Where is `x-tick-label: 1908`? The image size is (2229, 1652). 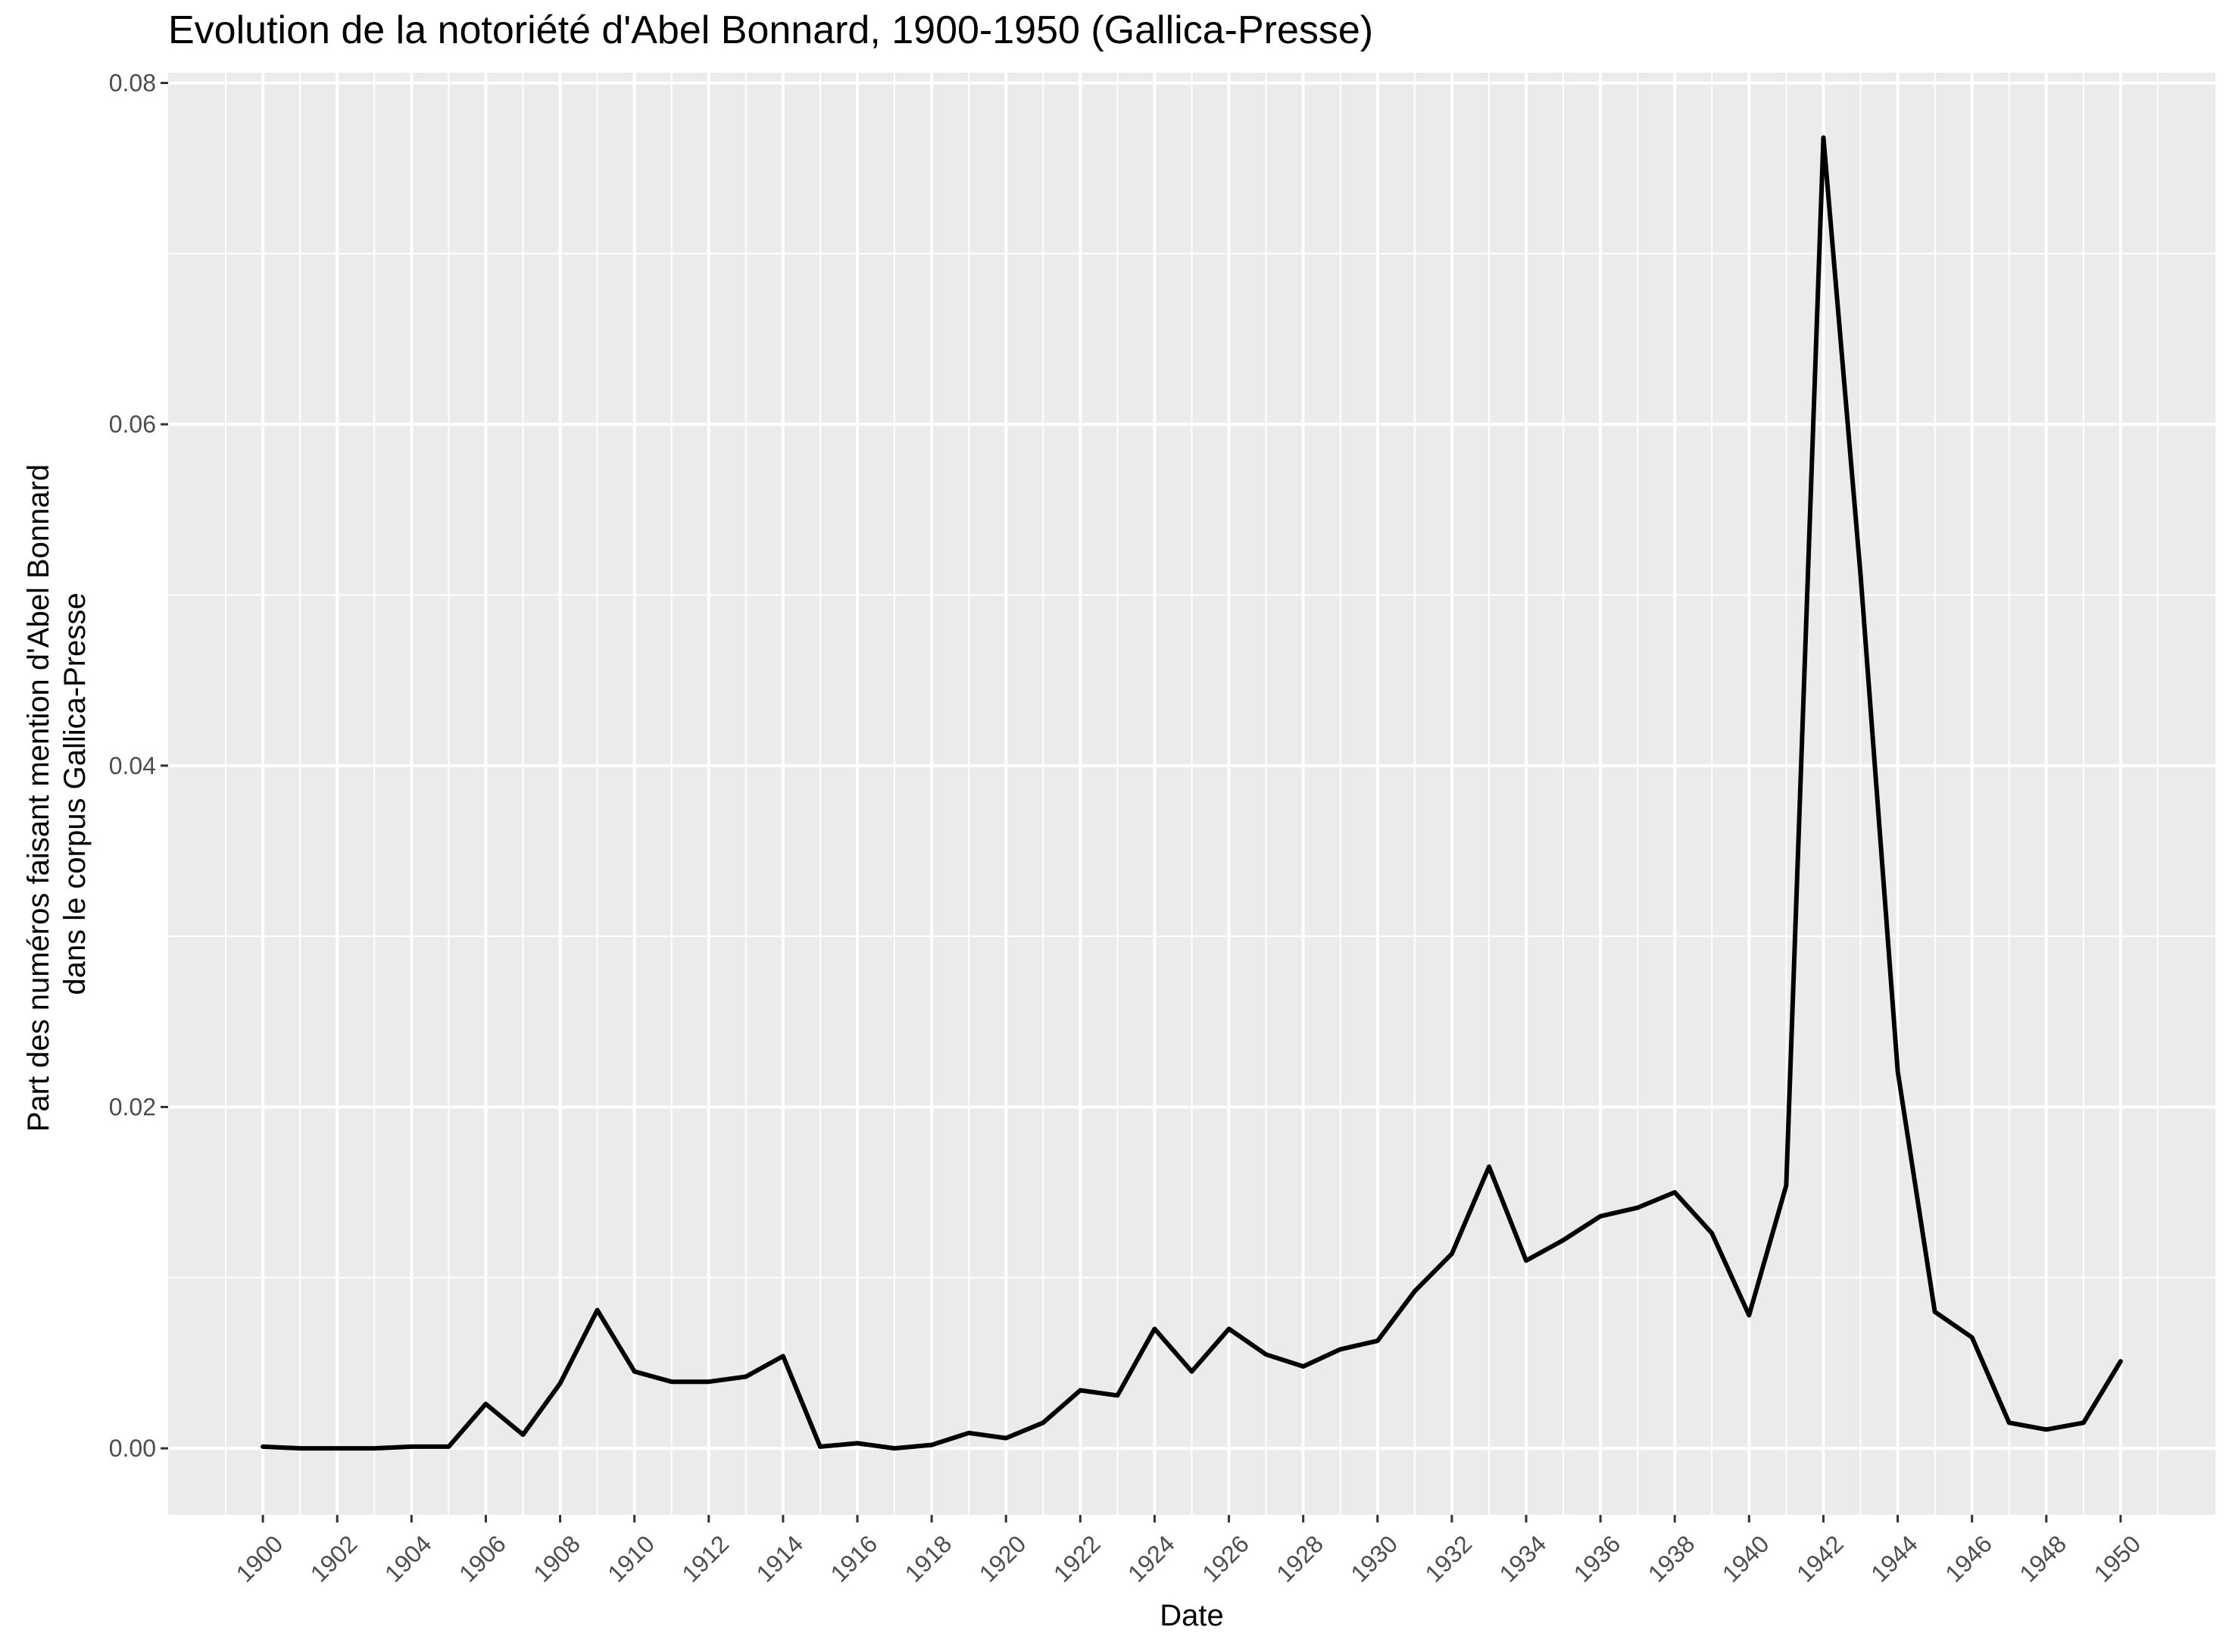
x-tick-label: 1908 is located at coordinates (556, 1559).